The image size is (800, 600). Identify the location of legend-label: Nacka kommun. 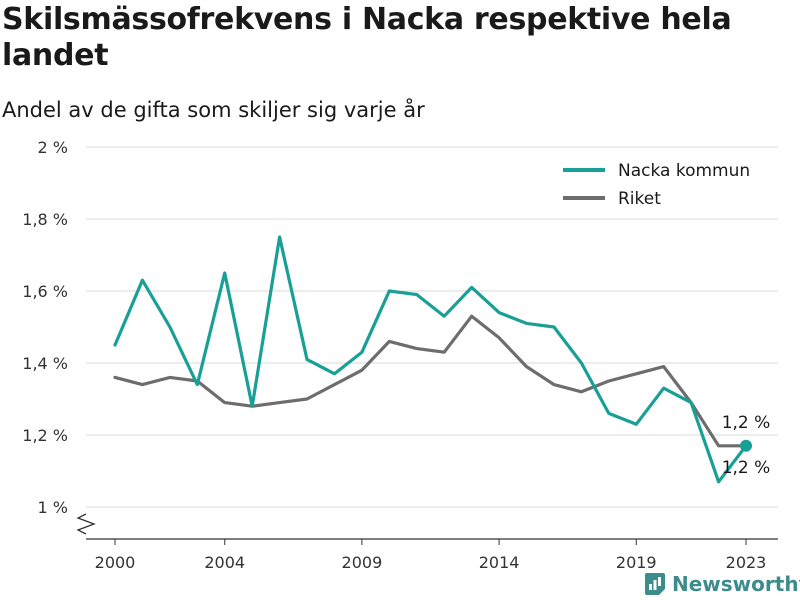
(684, 171).